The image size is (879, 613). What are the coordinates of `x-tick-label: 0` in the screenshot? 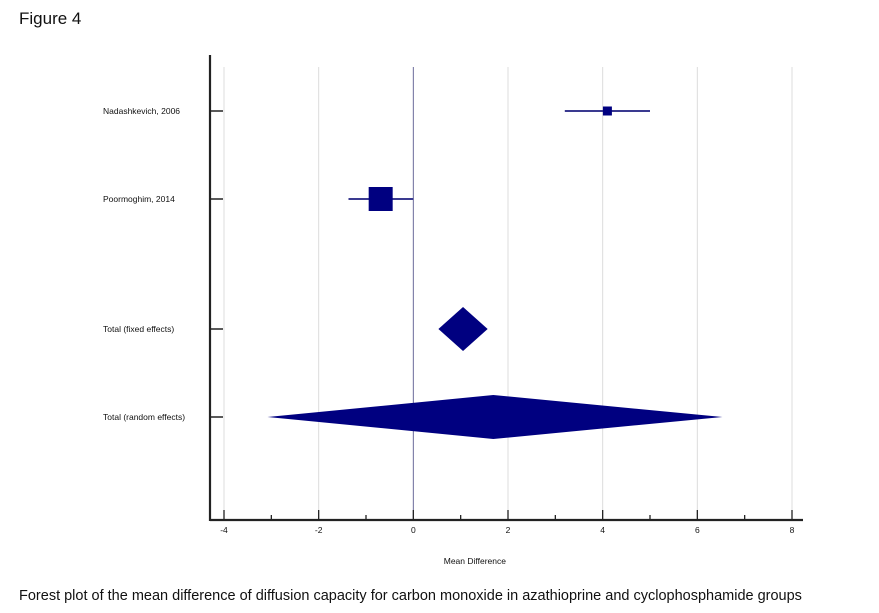 It's located at (413, 530).